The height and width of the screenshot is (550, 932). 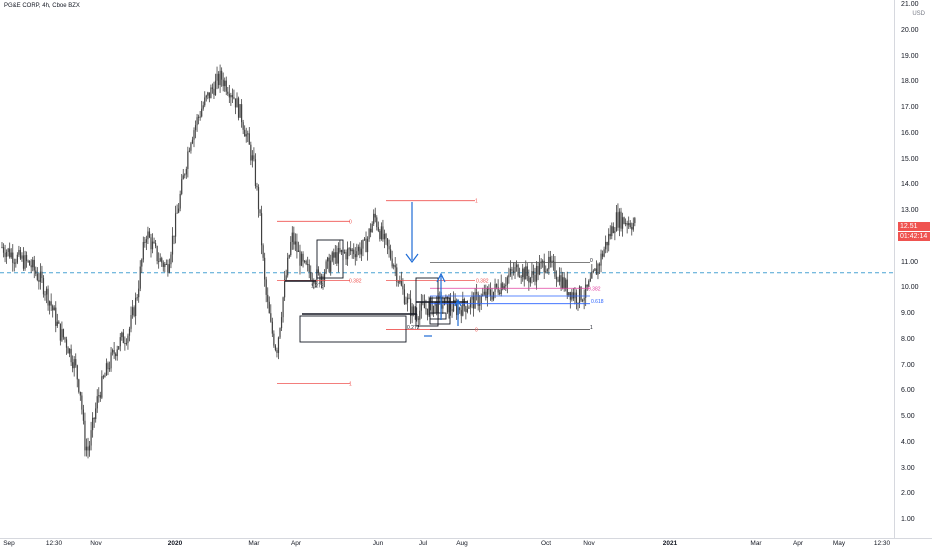 What do you see at coordinates (355, 282) in the screenshot?
I see `fib-level-label: 0.382` at bounding box center [355, 282].